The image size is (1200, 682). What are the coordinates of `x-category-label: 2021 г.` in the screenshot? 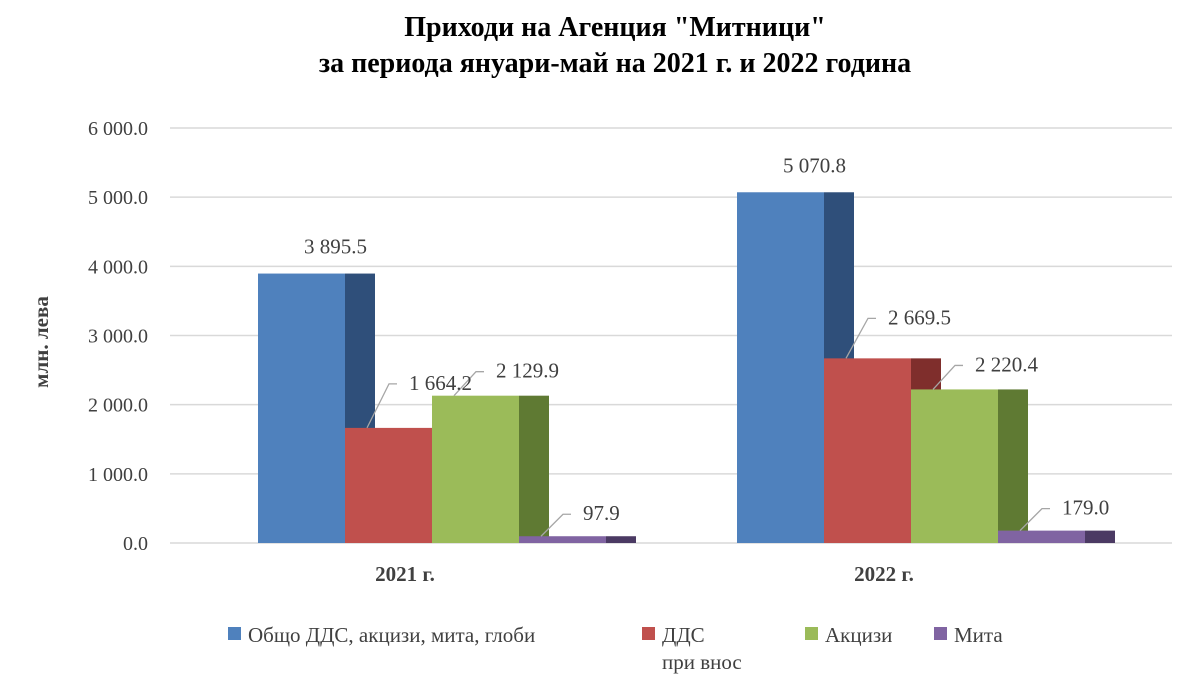 It's located at (405, 574).